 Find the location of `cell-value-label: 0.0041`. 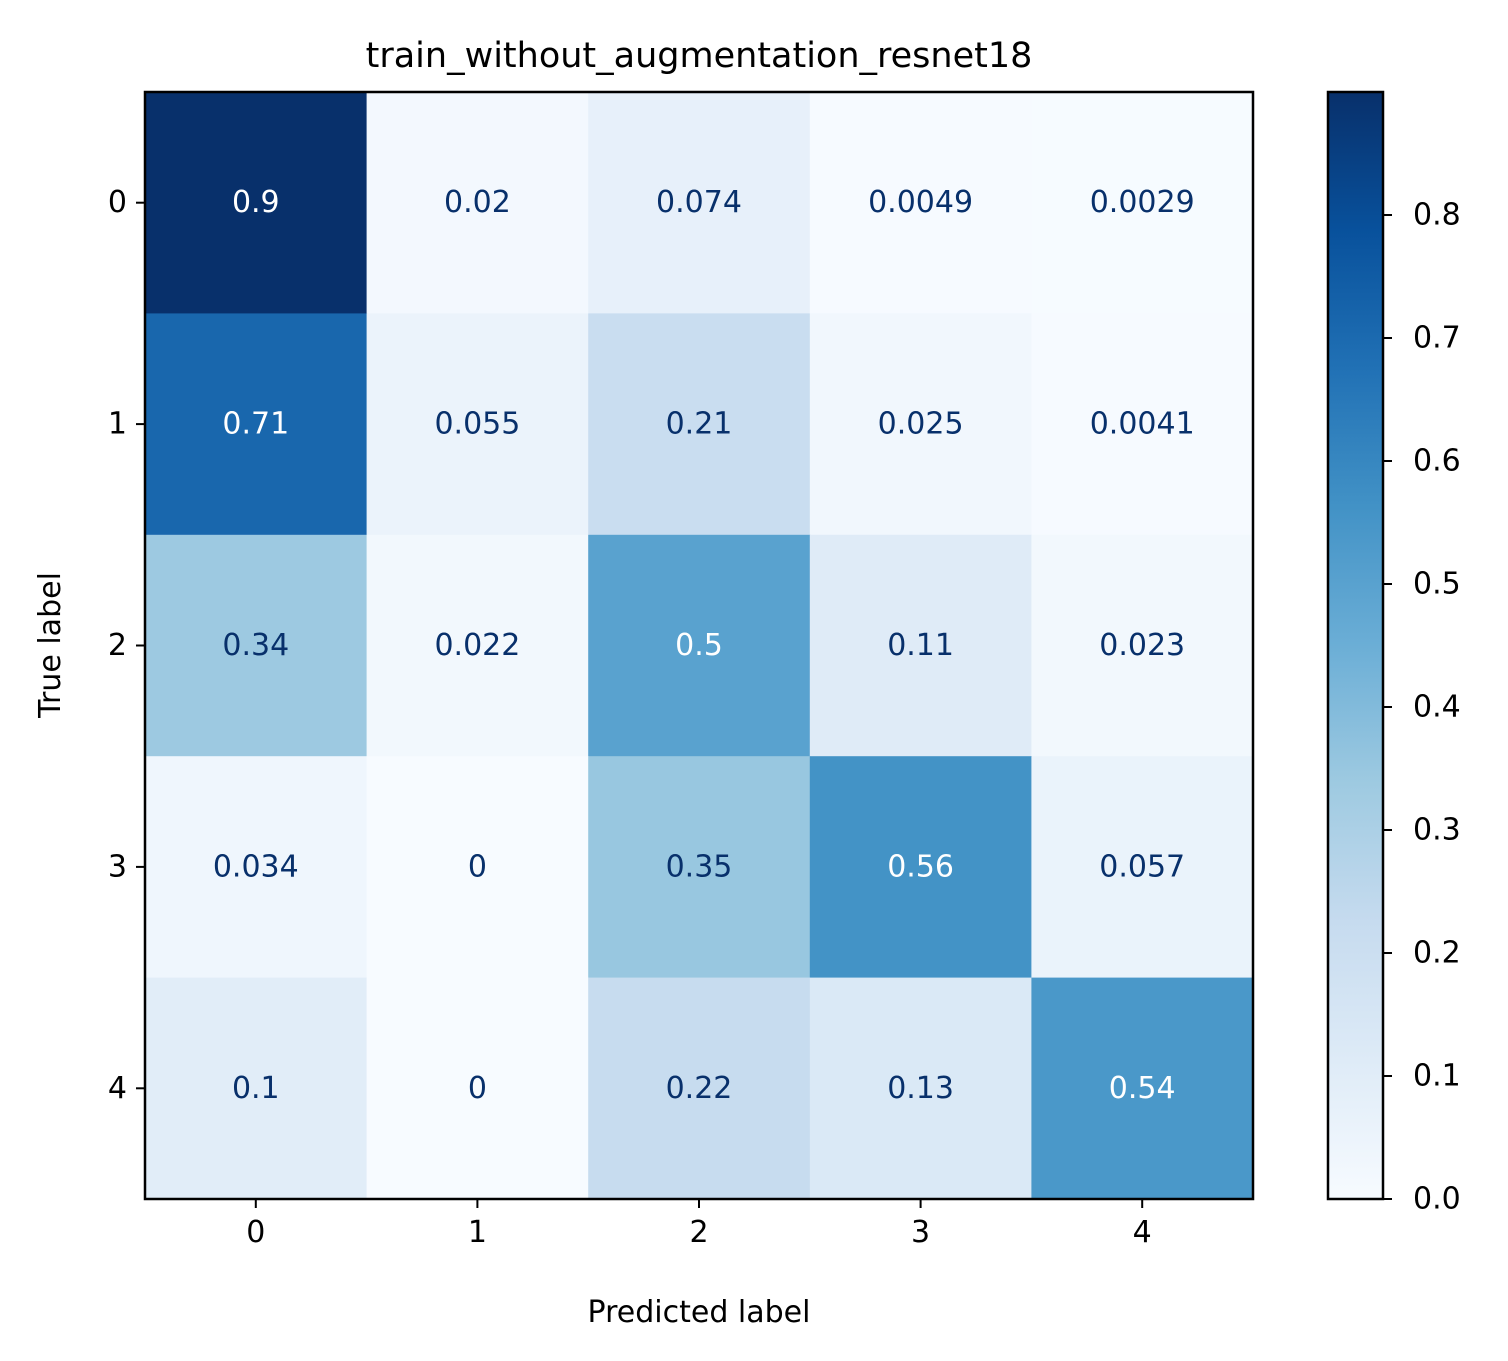

cell-value-label: 0.0041 is located at coordinates (1142, 424).